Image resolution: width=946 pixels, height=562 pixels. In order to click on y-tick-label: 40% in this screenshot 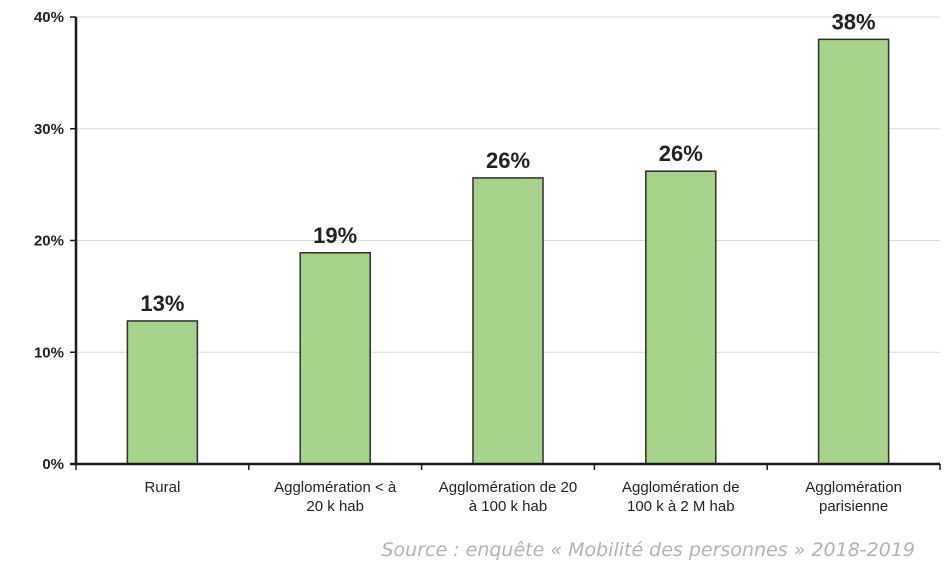, I will do `click(49, 17)`.